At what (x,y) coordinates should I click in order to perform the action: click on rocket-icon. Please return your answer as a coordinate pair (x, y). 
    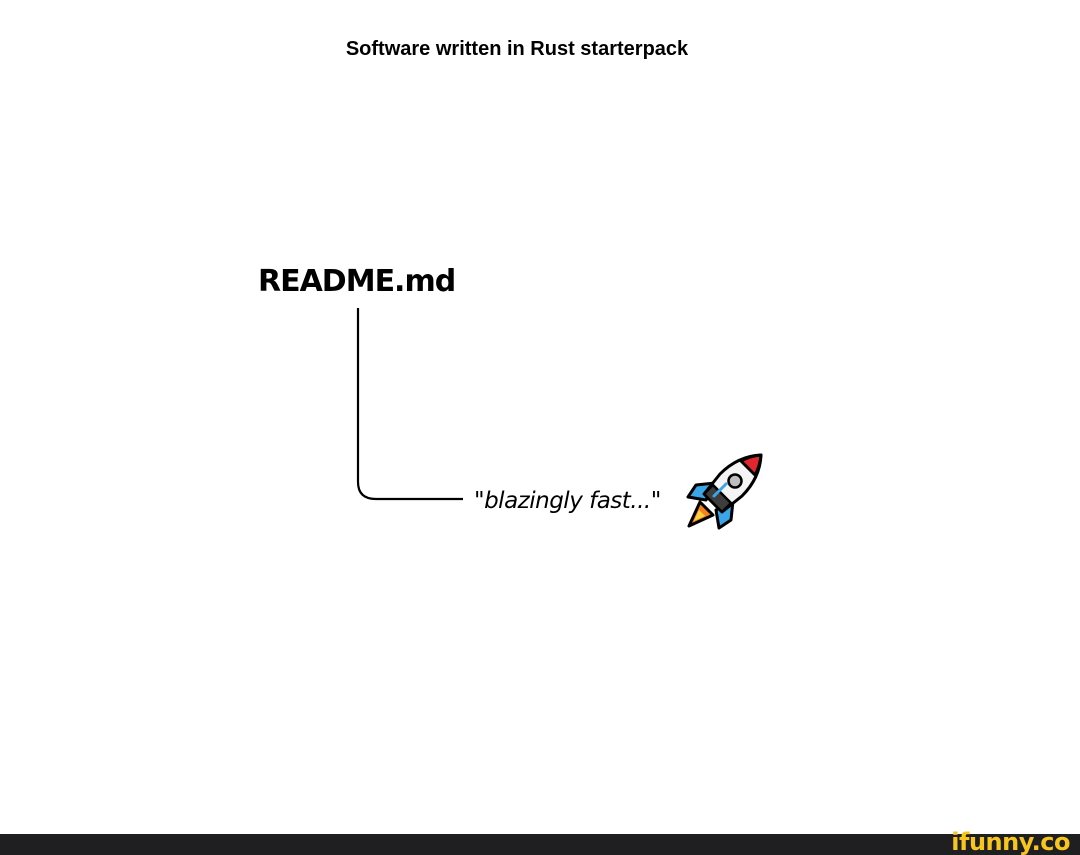
    Looking at the image, I should click on (724, 491).